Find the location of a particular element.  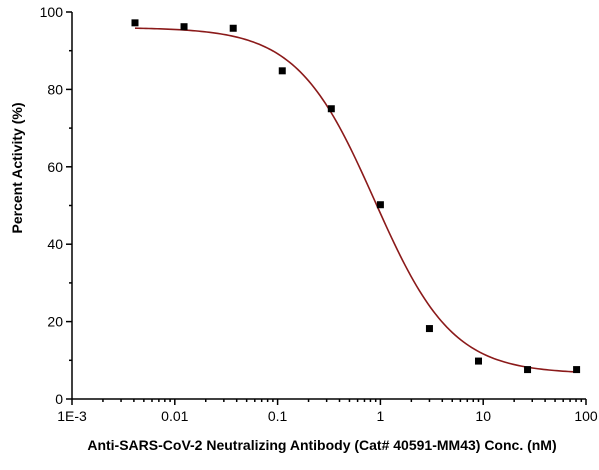

y-tick-label: 80 is located at coordinates (55, 89).